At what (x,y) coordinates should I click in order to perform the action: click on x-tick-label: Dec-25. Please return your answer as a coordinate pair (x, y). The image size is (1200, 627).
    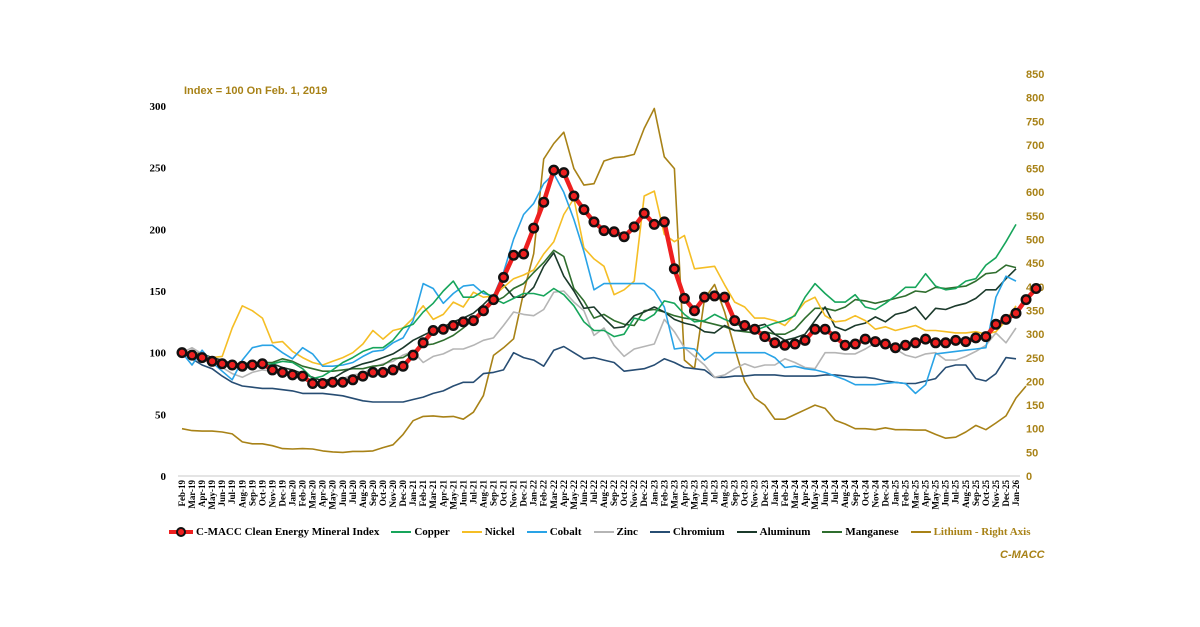
    Looking at the image, I should click on (1006, 493).